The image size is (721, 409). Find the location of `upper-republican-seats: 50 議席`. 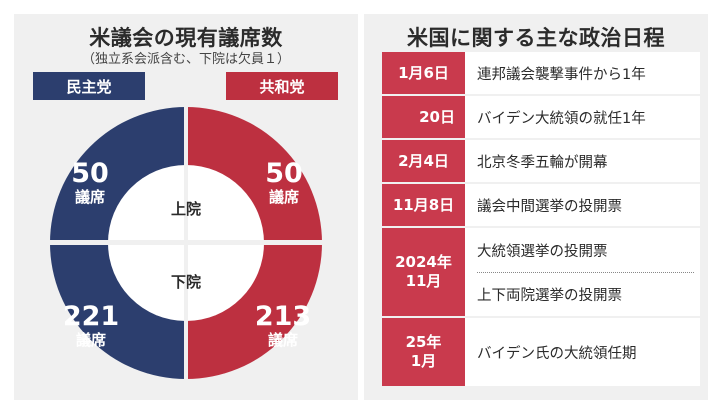

upper-republican-seats: 50 議席 is located at coordinates (284, 182).